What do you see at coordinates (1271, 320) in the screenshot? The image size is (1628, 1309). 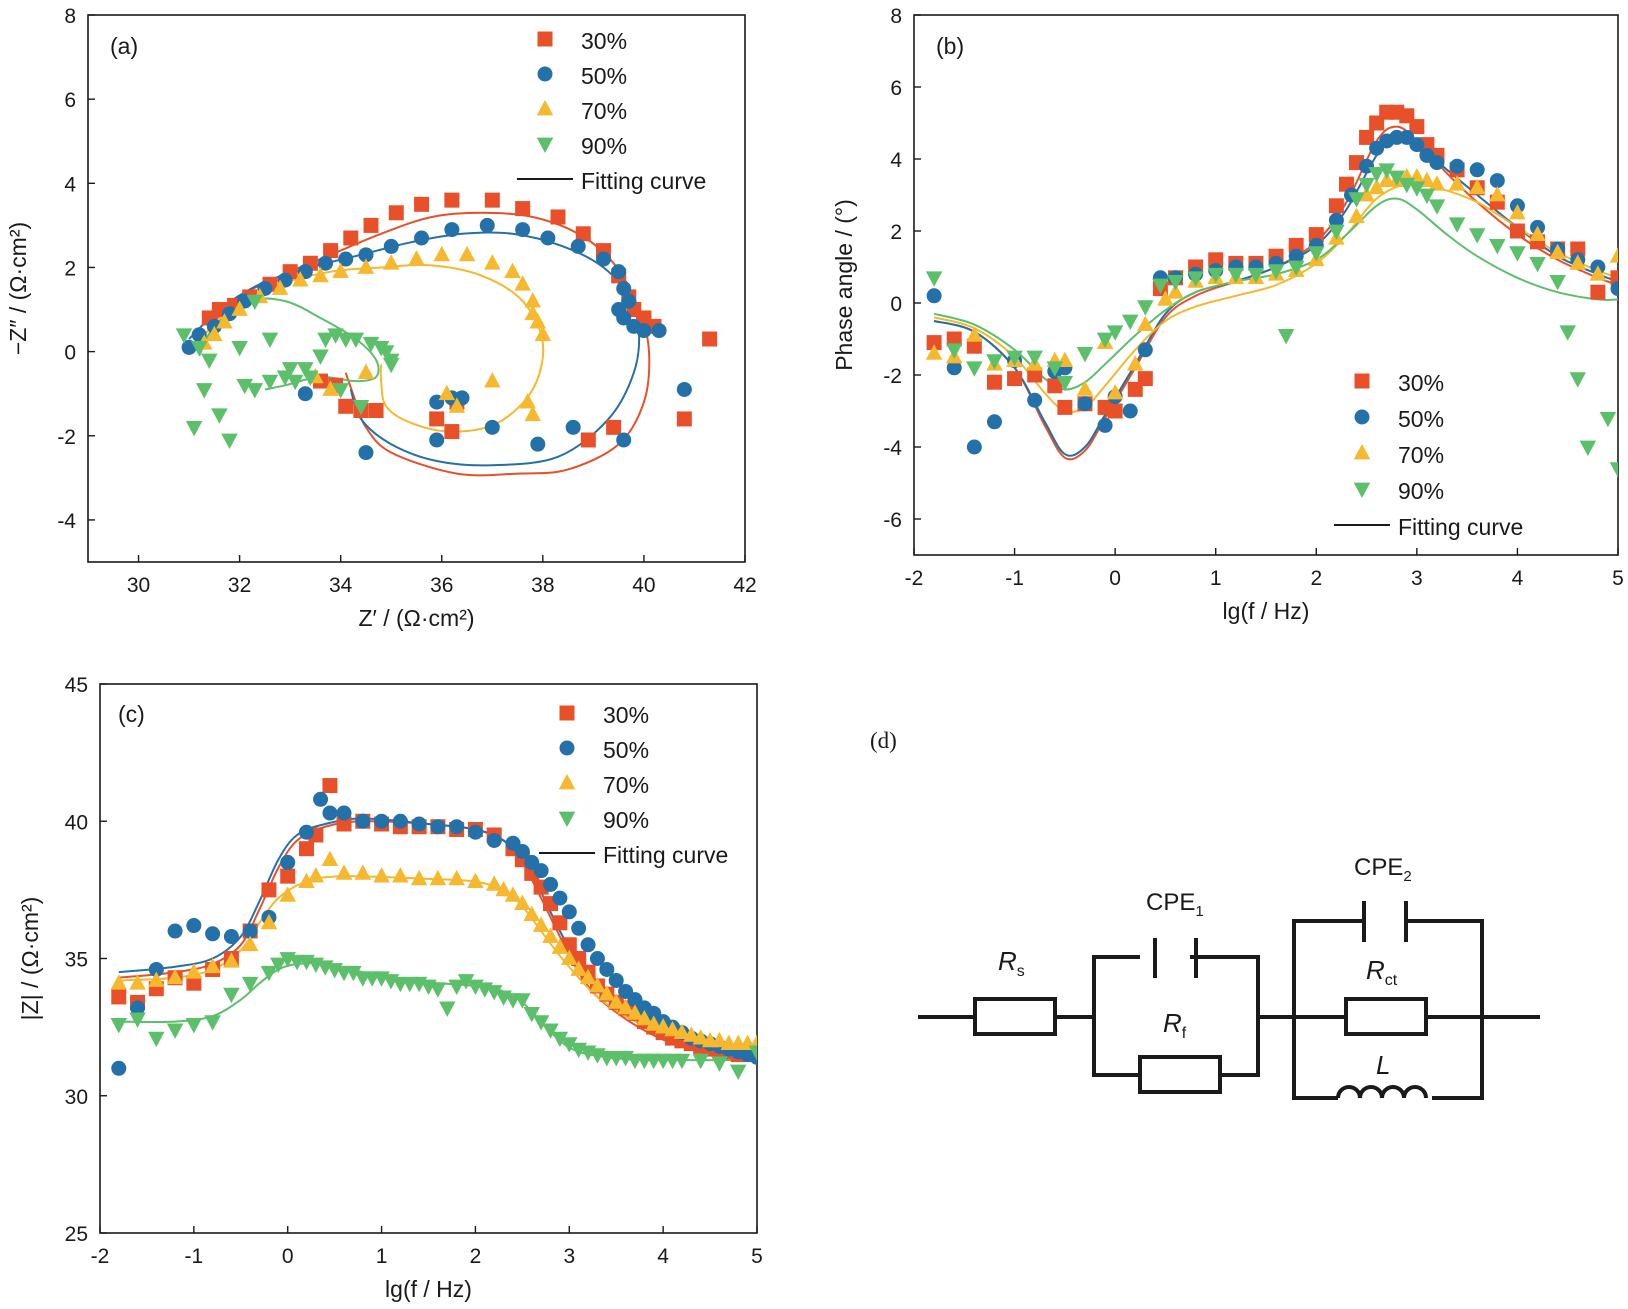 I see `series-90pct` at bounding box center [1271, 320].